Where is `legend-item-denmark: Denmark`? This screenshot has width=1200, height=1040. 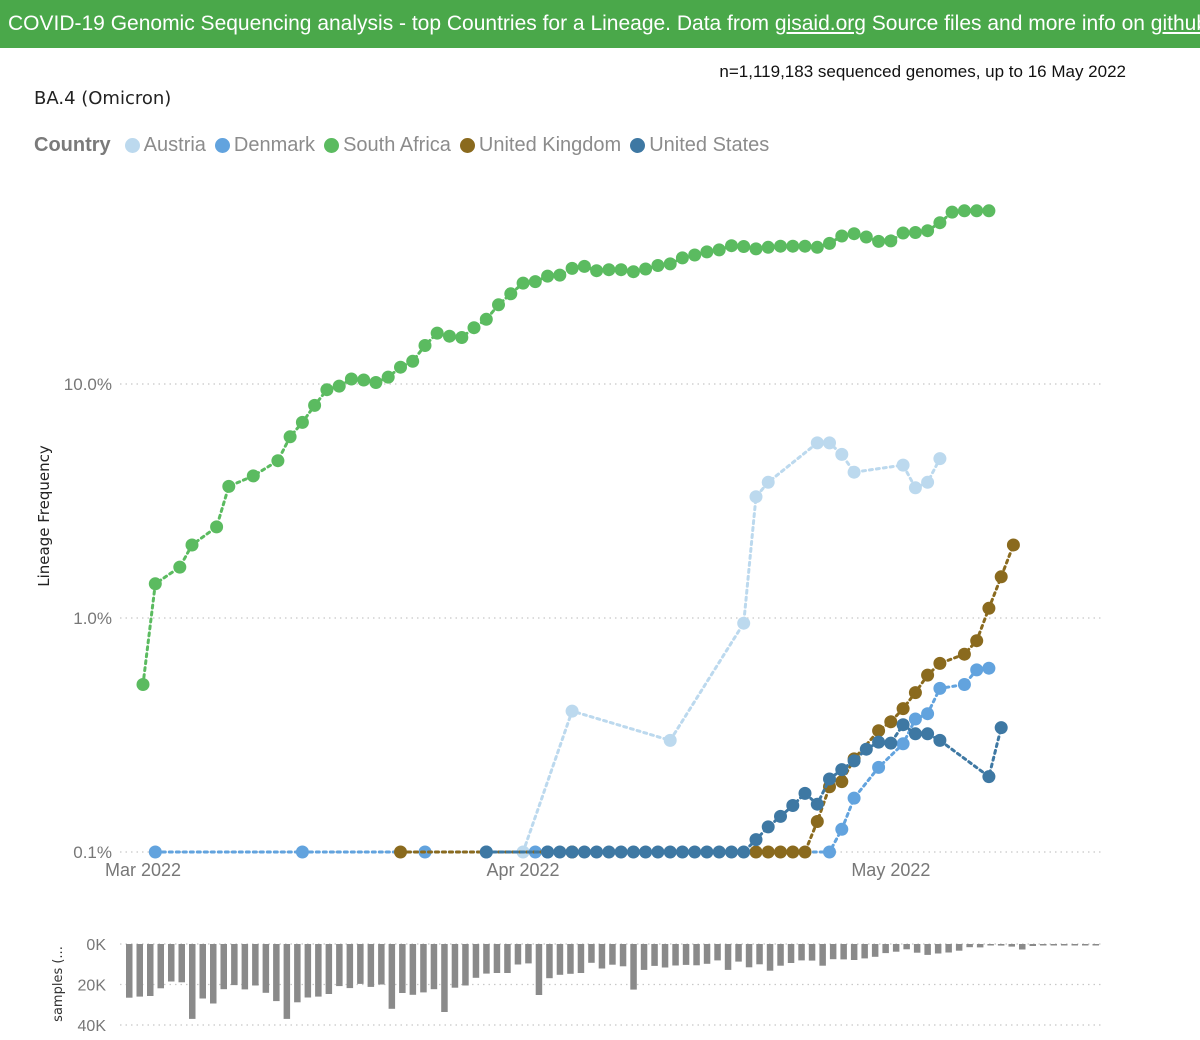
legend-item-denmark: Denmark is located at coordinates (264, 145).